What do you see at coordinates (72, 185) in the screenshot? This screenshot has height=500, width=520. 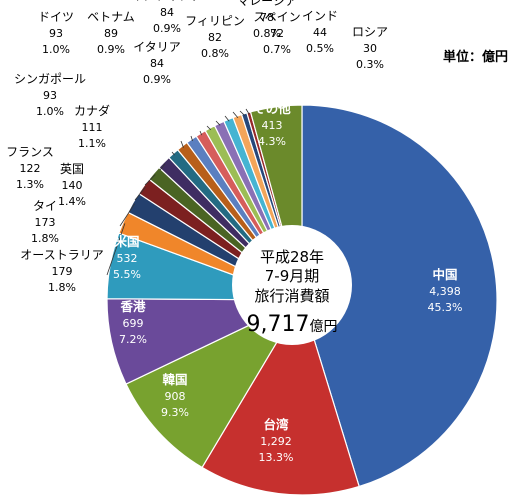 I see `slice-label-value: 140` at bounding box center [72, 185].